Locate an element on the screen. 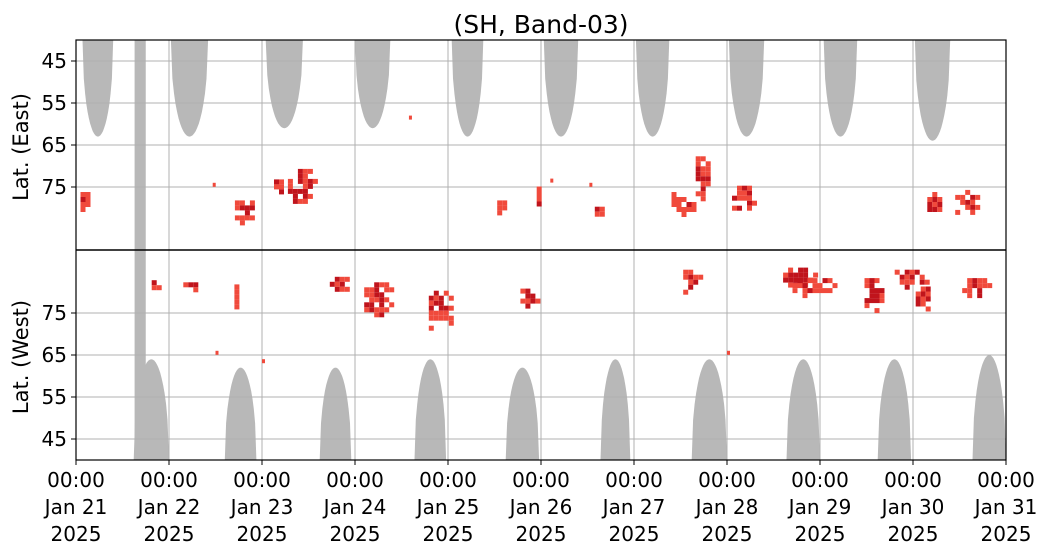  chart-title: (SH, Band-03) is located at coordinates (540, 24).